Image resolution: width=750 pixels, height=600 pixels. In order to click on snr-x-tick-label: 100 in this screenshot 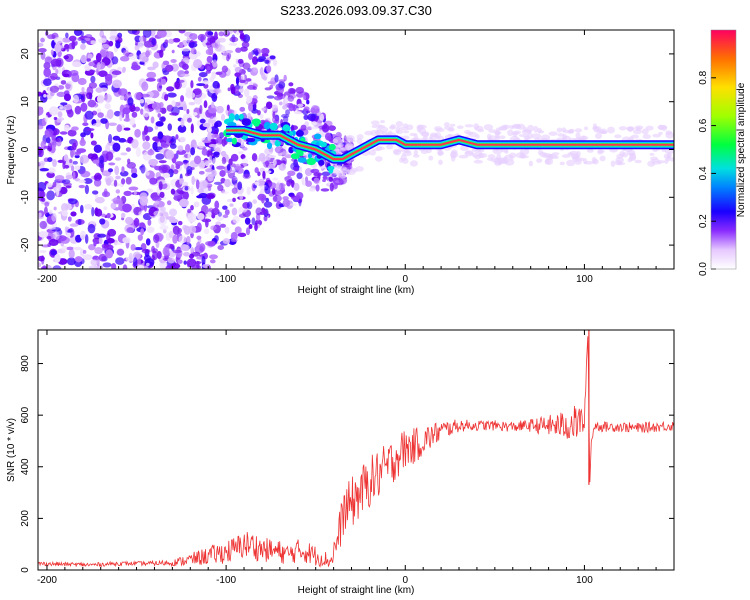, I will do `click(584, 580)`.